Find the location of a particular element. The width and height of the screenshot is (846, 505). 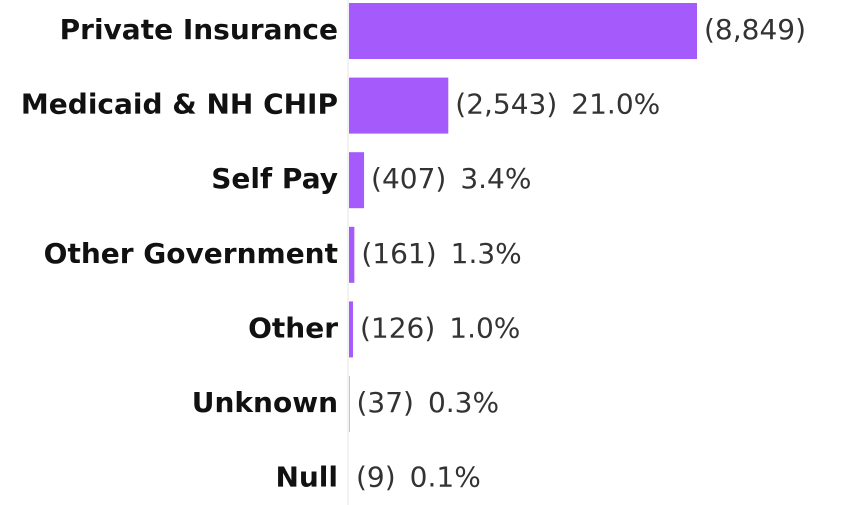

category-label: Other Government is located at coordinates (191, 253).